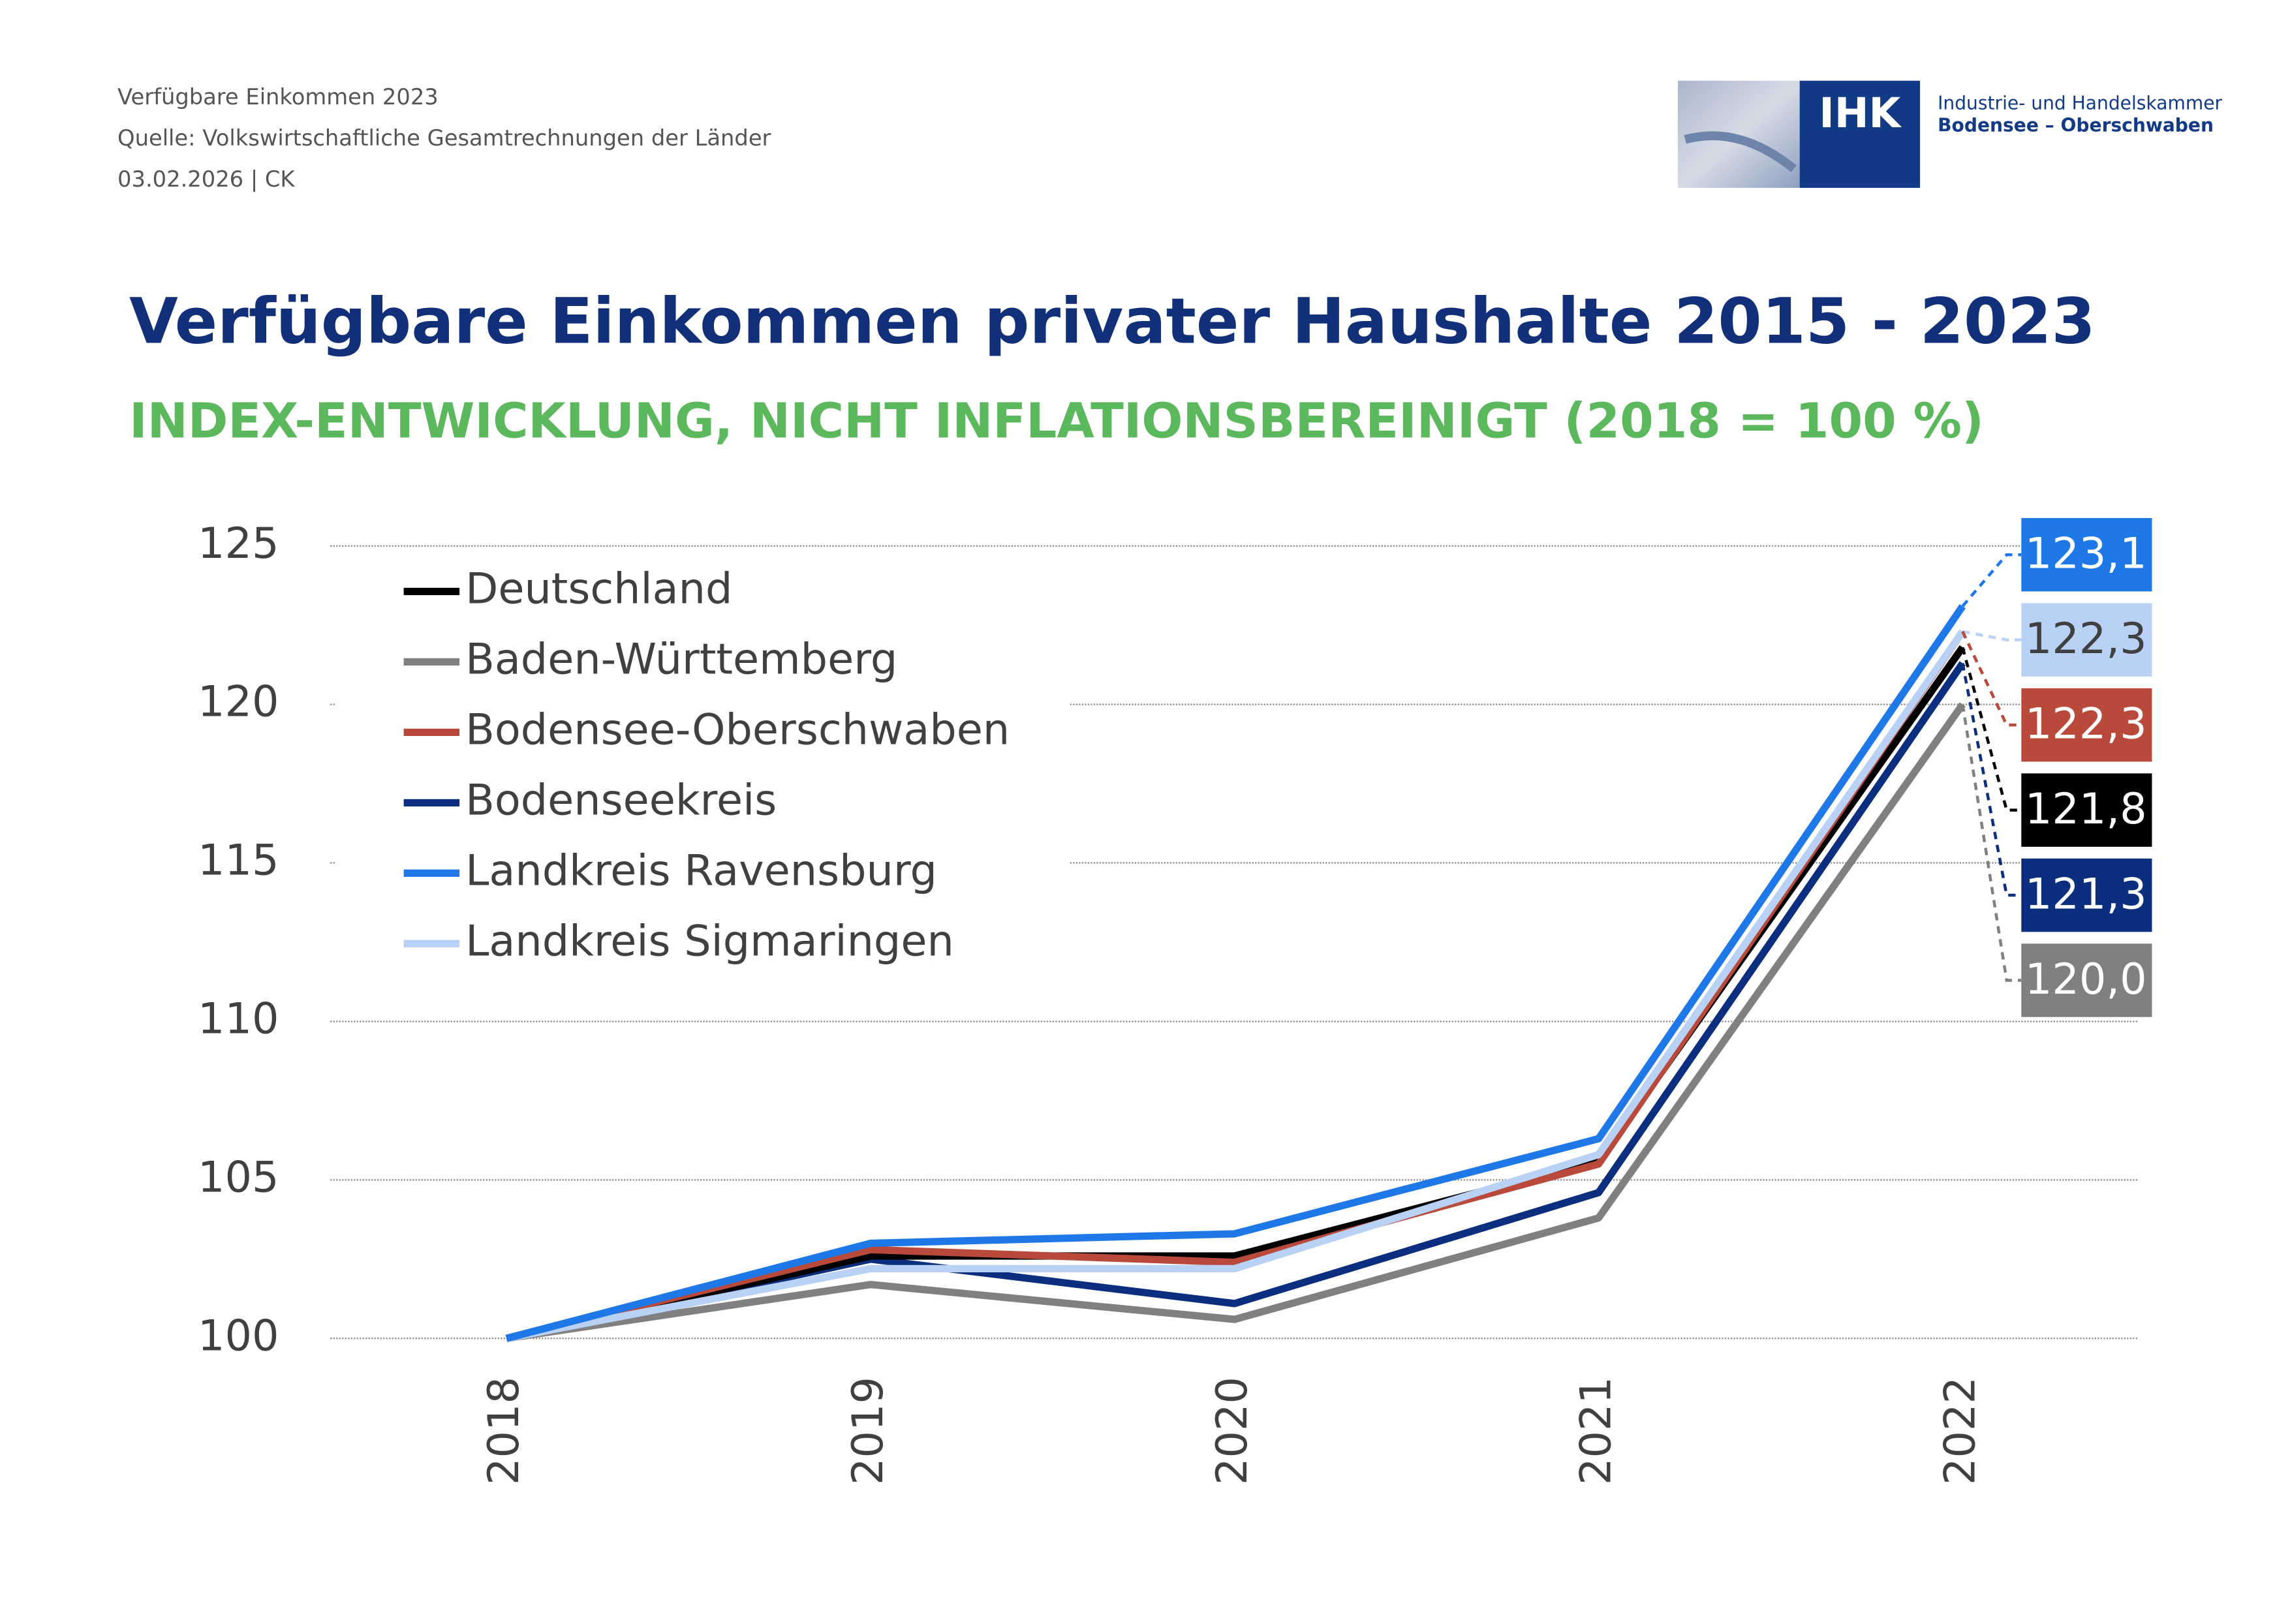  Describe the element at coordinates (504, 1431) in the screenshot. I see `x-tick-label: 2018` at that location.